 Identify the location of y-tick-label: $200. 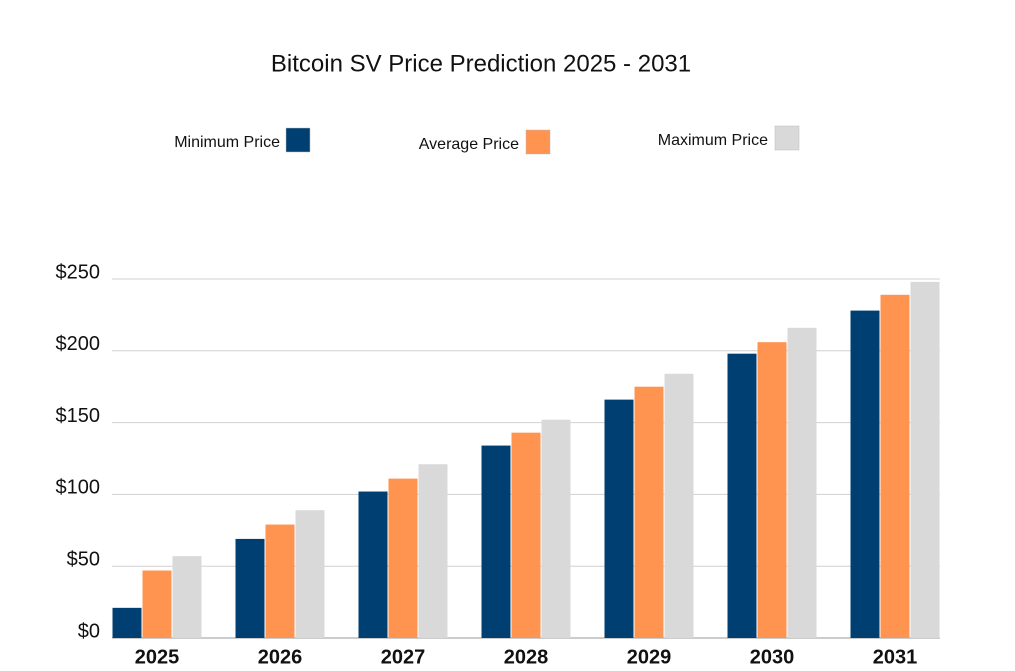
(78, 344).